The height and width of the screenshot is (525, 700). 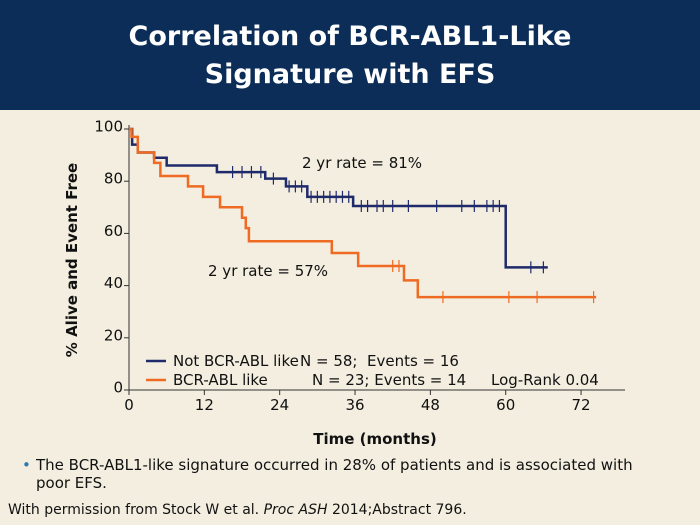 I want to click on x-tick-label: 12, so click(x=204, y=405).